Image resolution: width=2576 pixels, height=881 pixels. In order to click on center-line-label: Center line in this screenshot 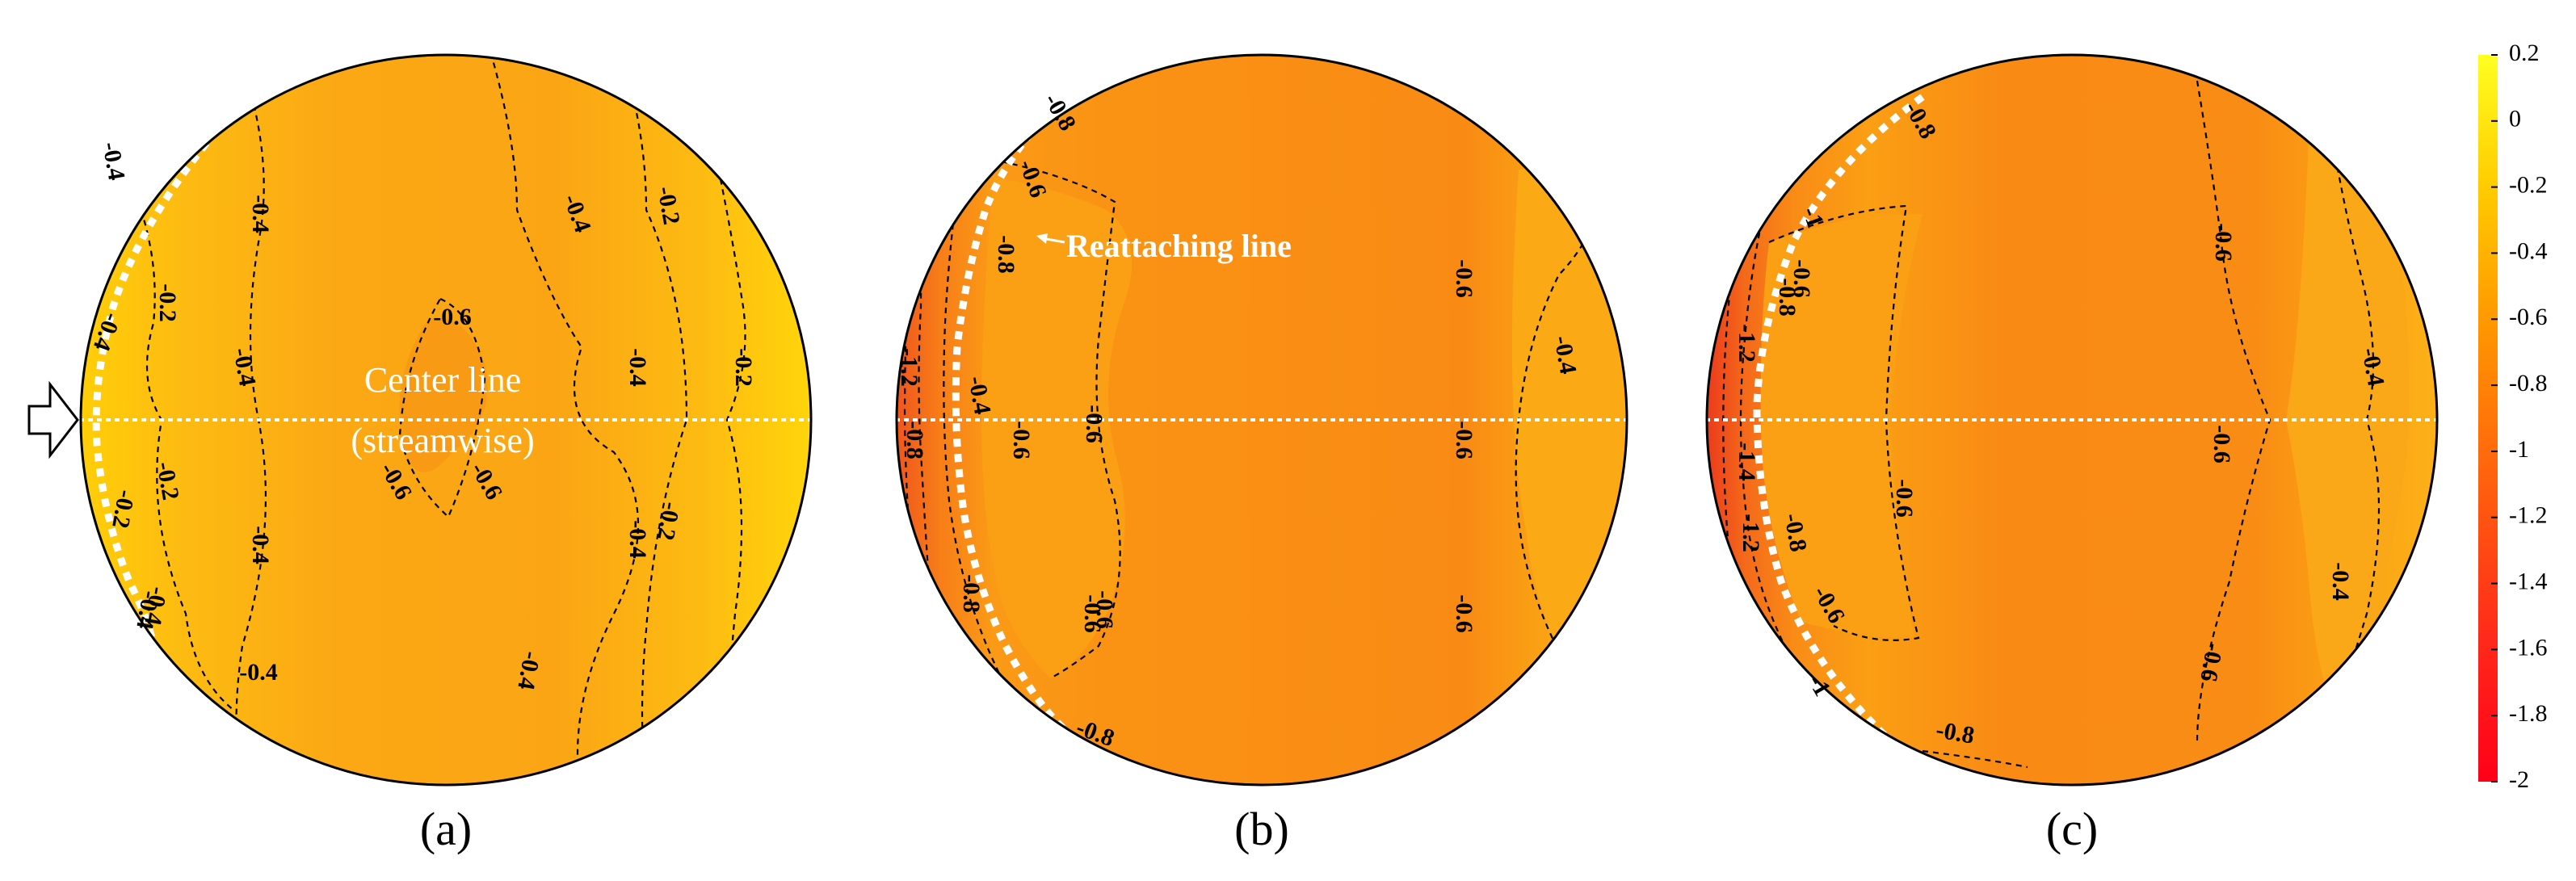, I will do `click(442, 380)`.